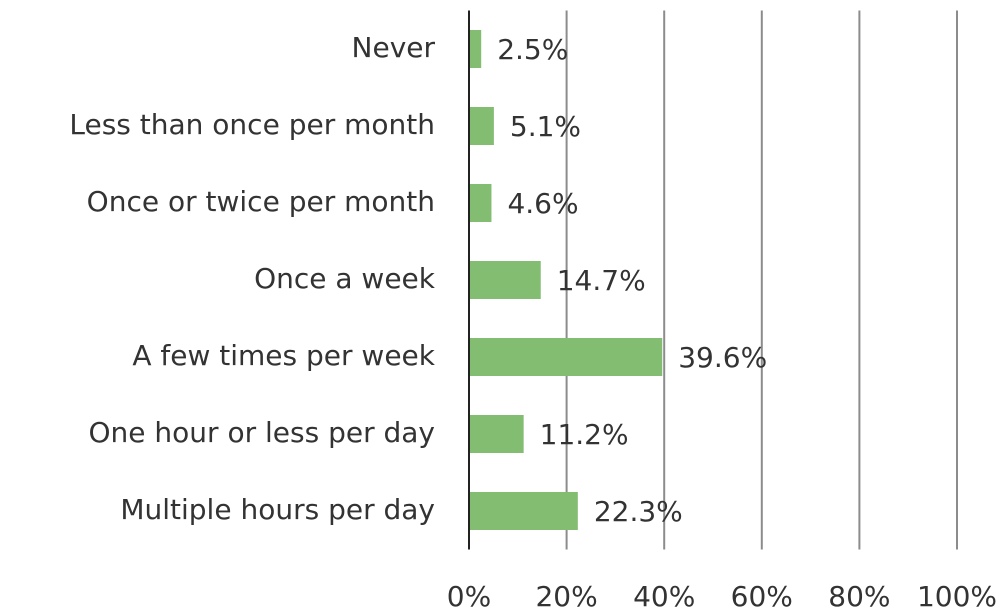  What do you see at coordinates (532, 49) in the screenshot?
I see `data-label: 2.5%` at bounding box center [532, 49].